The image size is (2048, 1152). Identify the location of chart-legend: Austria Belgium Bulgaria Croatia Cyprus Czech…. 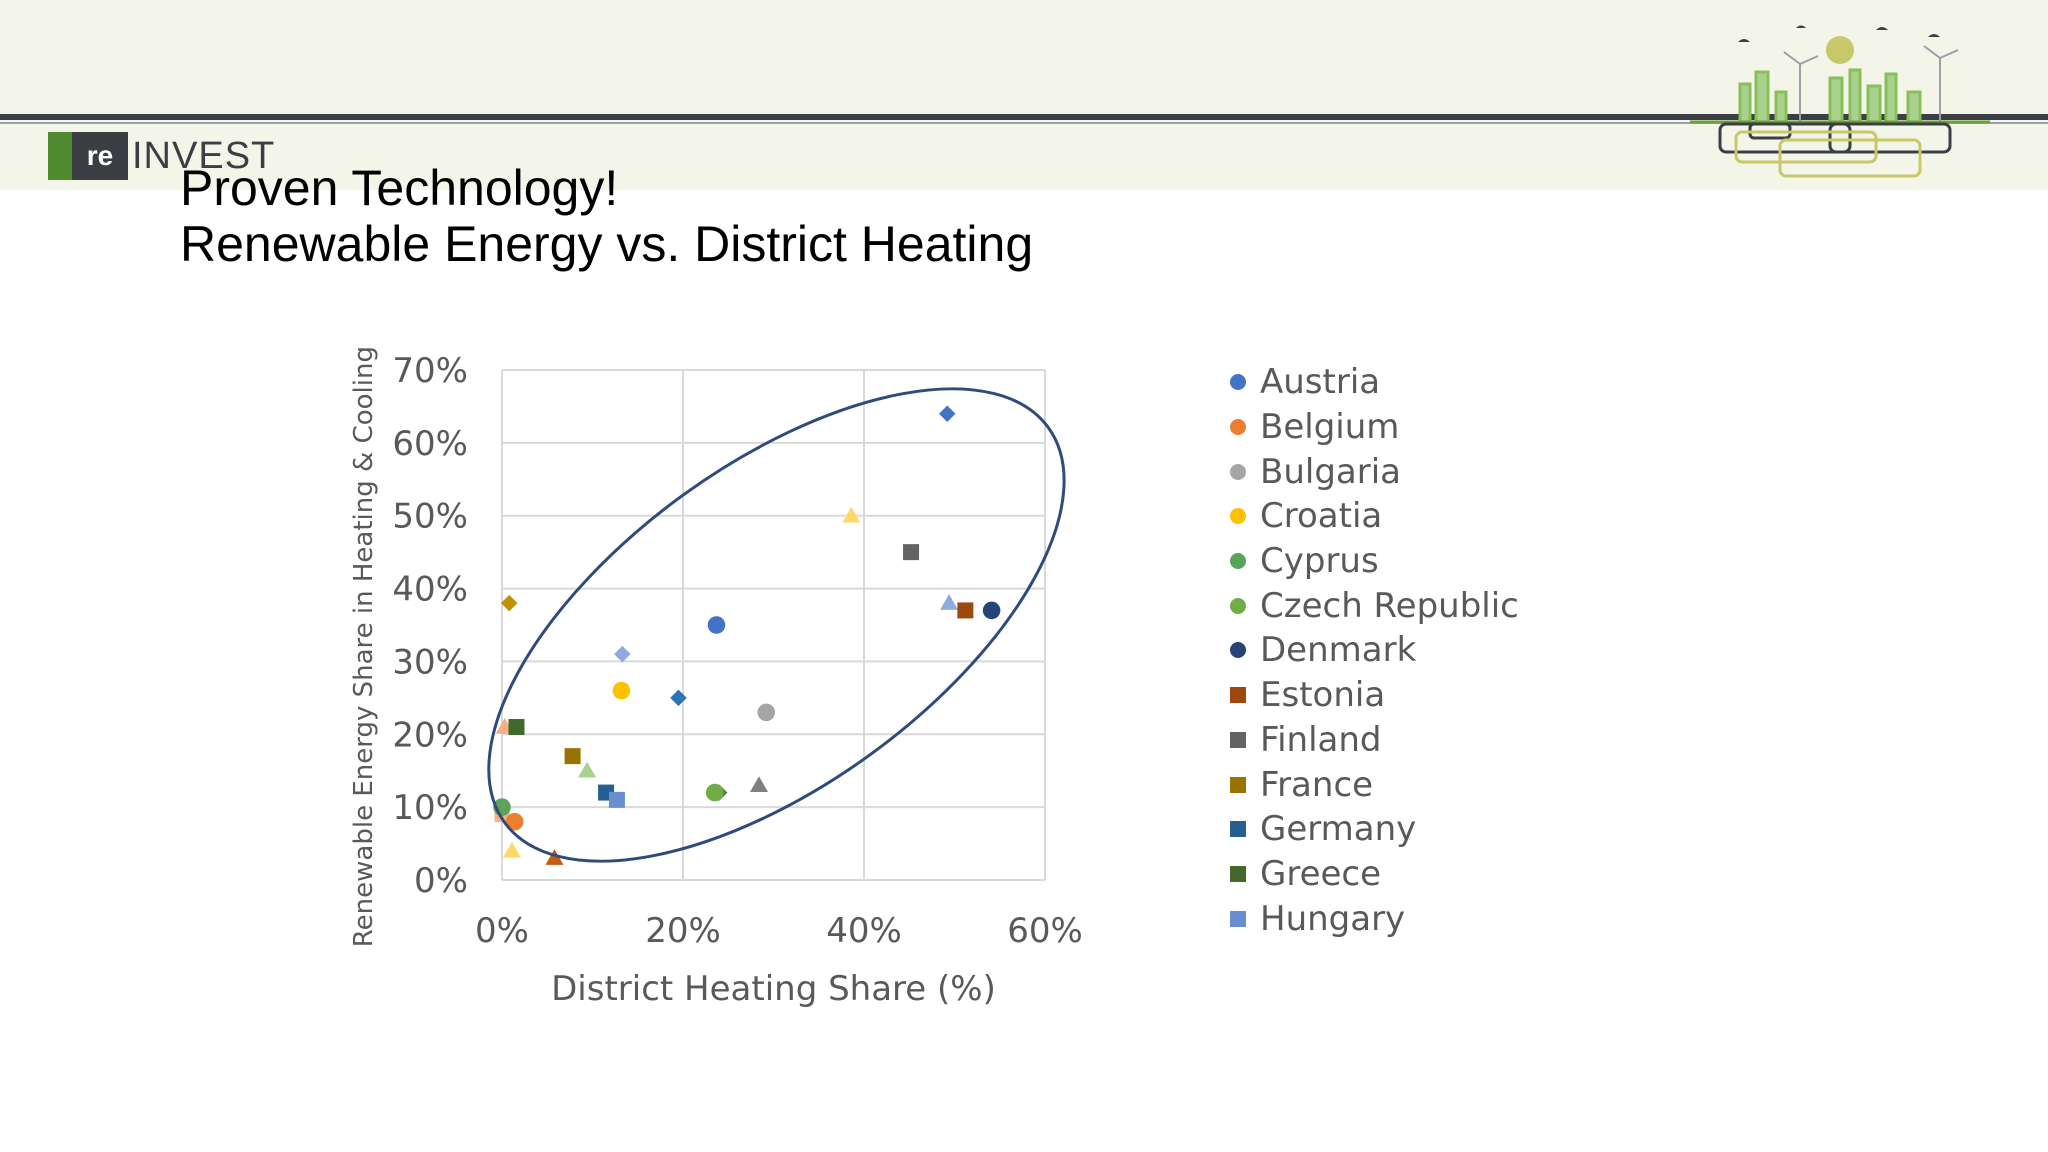
(1440, 650).